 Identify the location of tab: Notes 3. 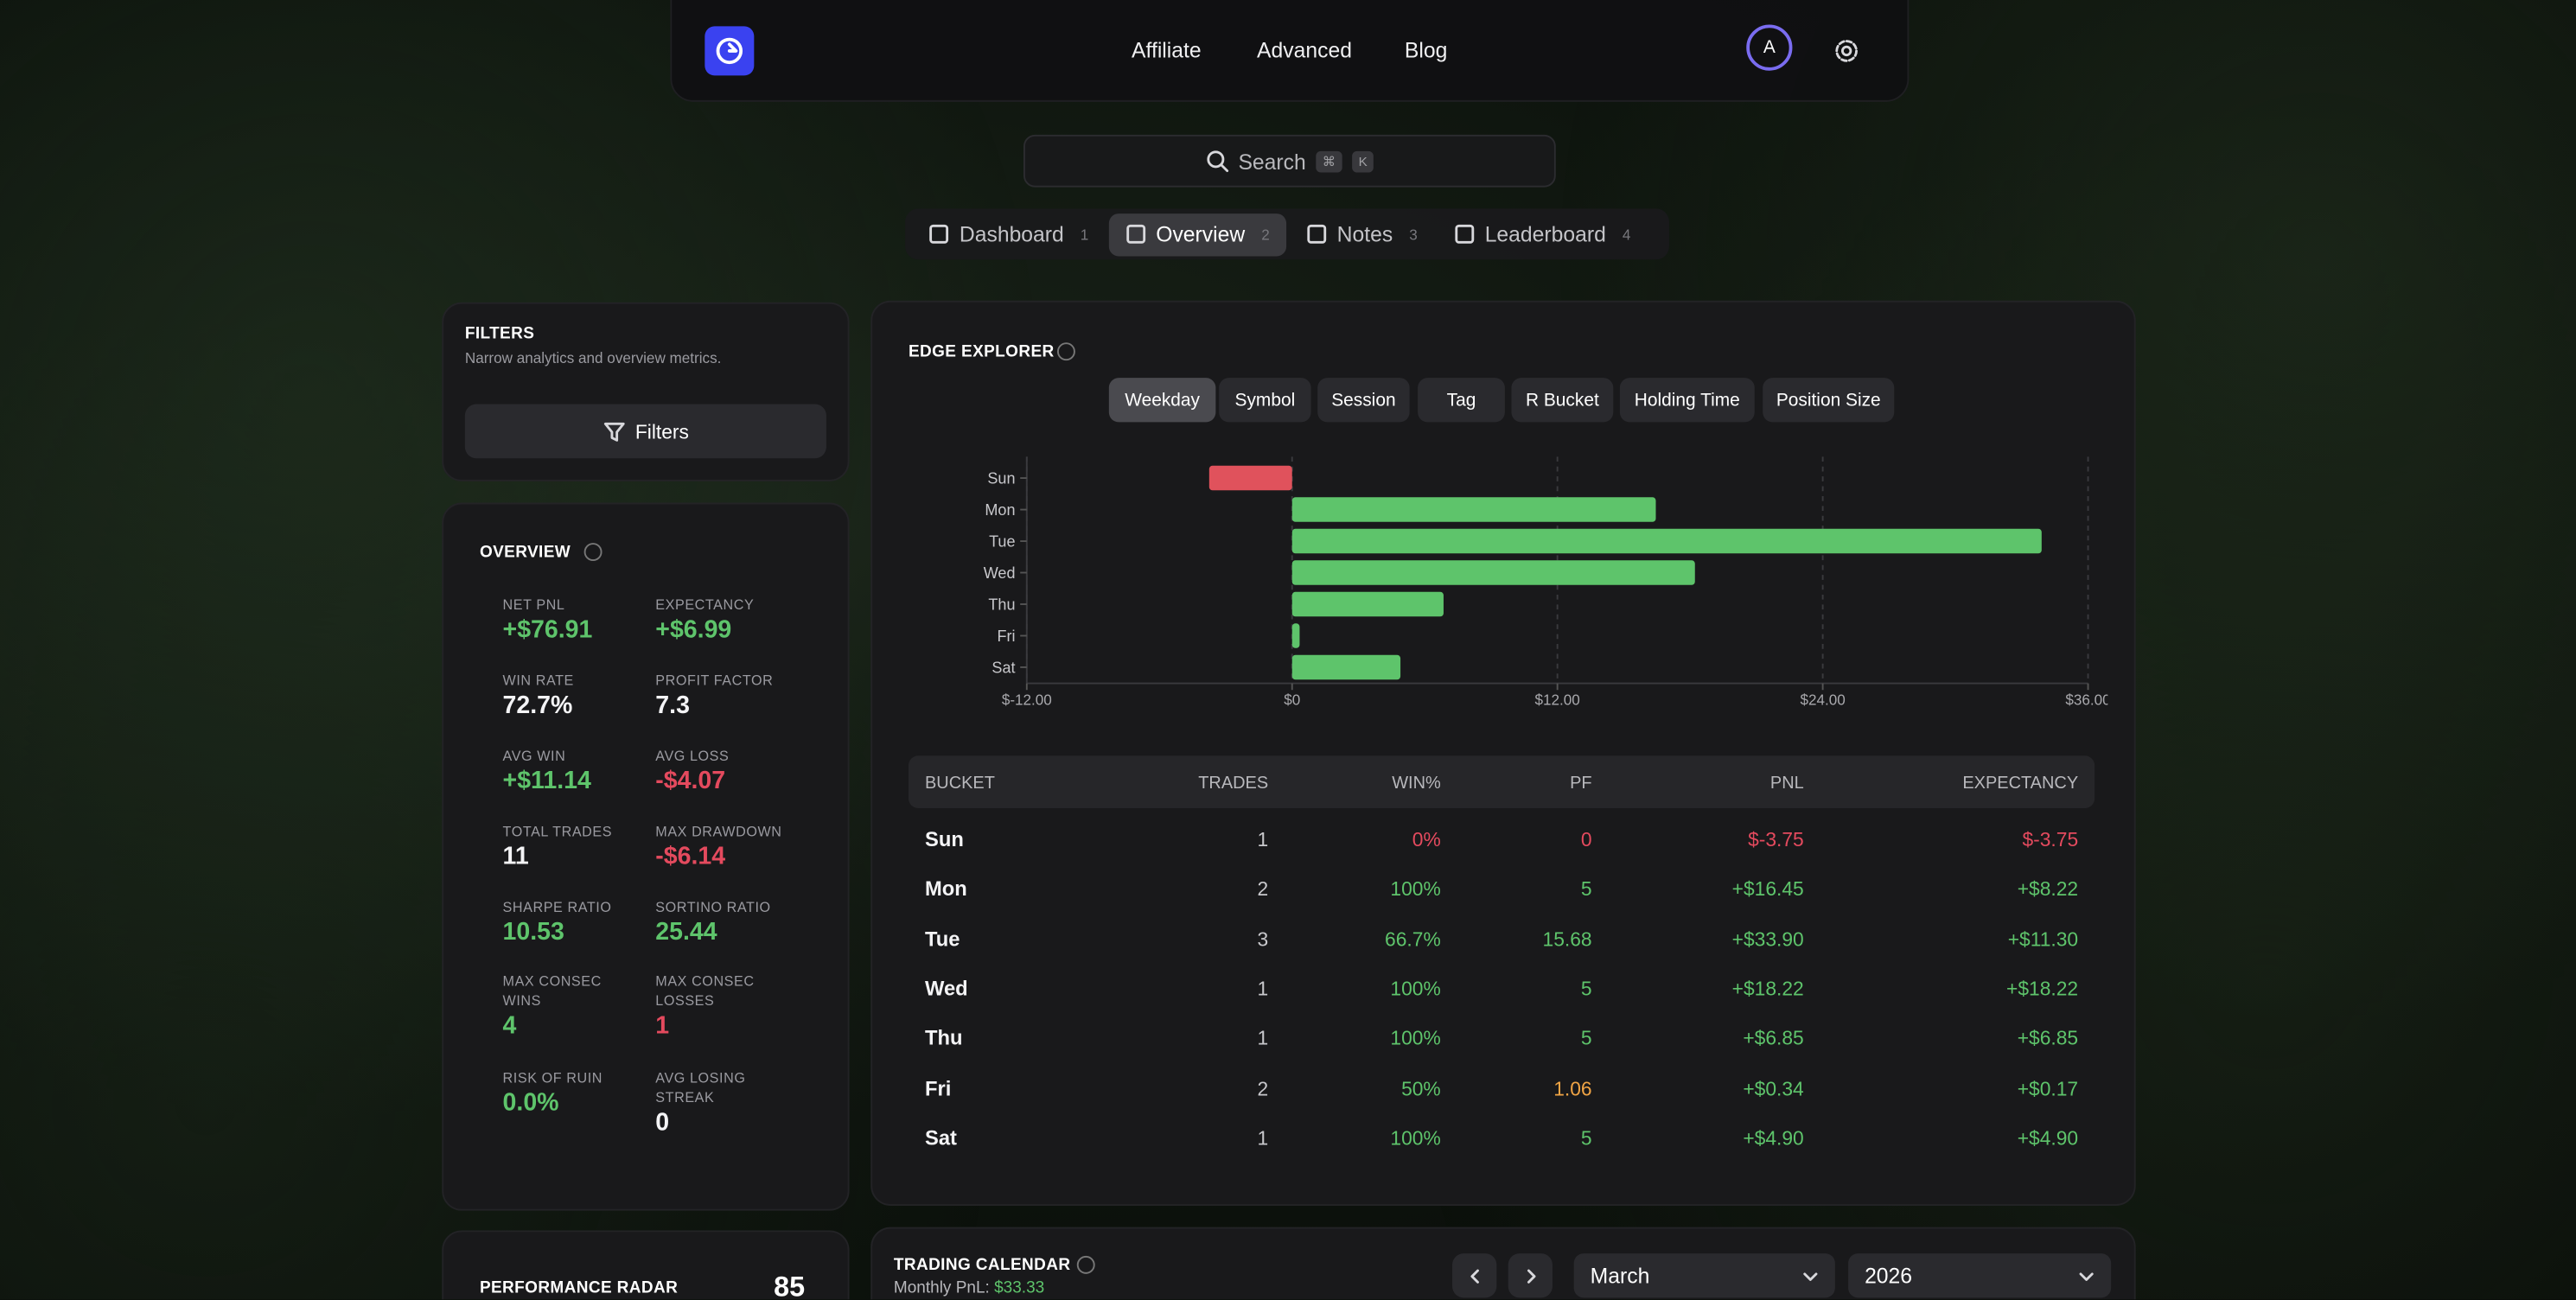
(1362, 234).